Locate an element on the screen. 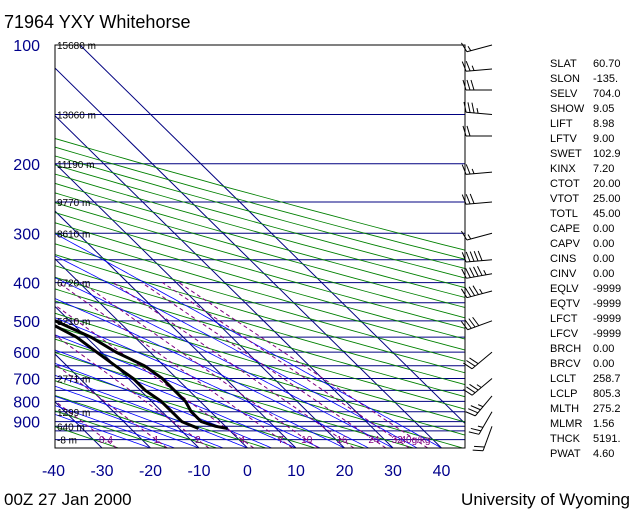  index-name: CAPE is located at coordinates (565, 229).